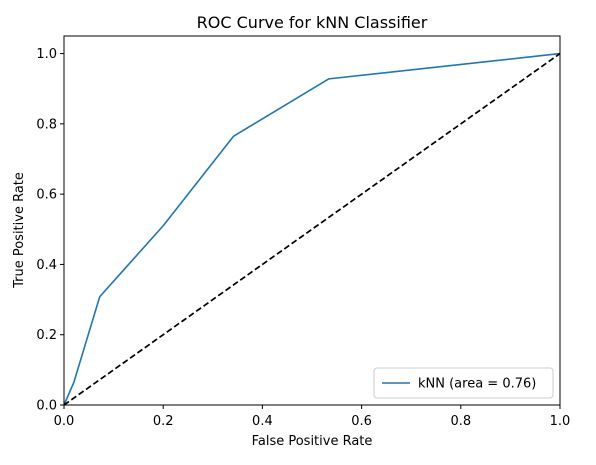 The width and height of the screenshot is (596, 465). What do you see at coordinates (312, 417) in the screenshot?
I see `x-axis-ticks: 0.0 0.2 0.4 0.6 0.8 1.0` at bounding box center [312, 417].